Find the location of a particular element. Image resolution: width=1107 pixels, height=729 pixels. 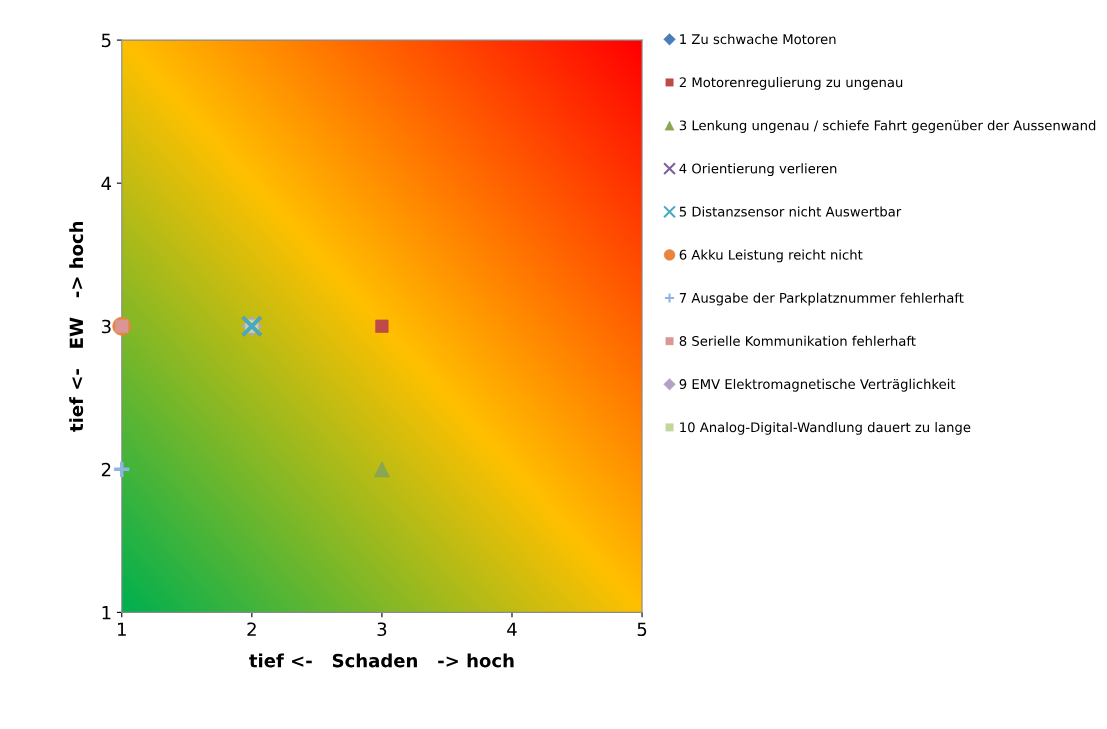

x-tick-label: 2 is located at coordinates (251, 629).